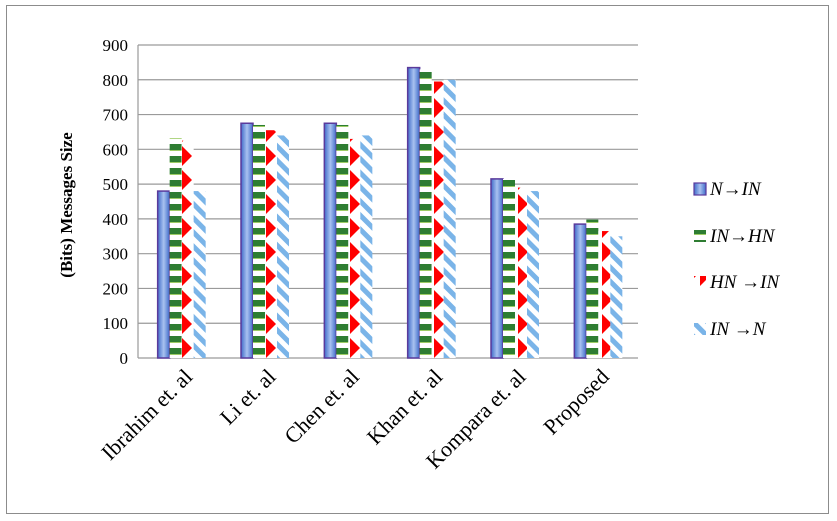 This screenshot has width=837, height=521. What do you see at coordinates (744, 282) in the screenshot?
I see `legend-label: HN →IN` at bounding box center [744, 282].